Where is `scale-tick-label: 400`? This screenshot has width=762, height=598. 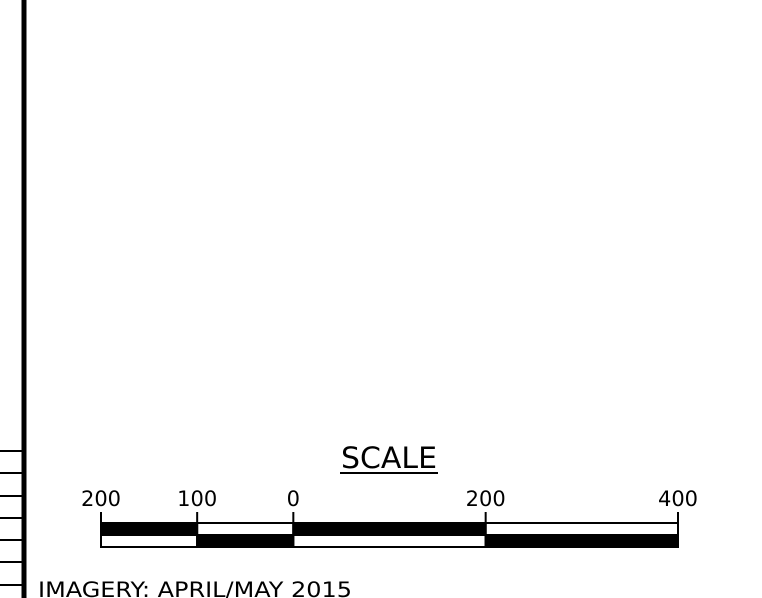 scale-tick-label: 400 is located at coordinates (678, 499).